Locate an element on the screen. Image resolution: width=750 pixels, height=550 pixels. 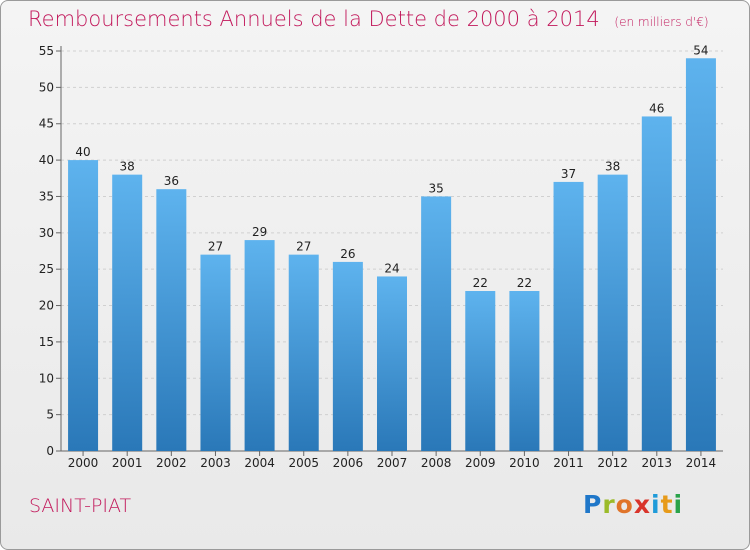
x-tick-label: 2013 is located at coordinates (657, 463).